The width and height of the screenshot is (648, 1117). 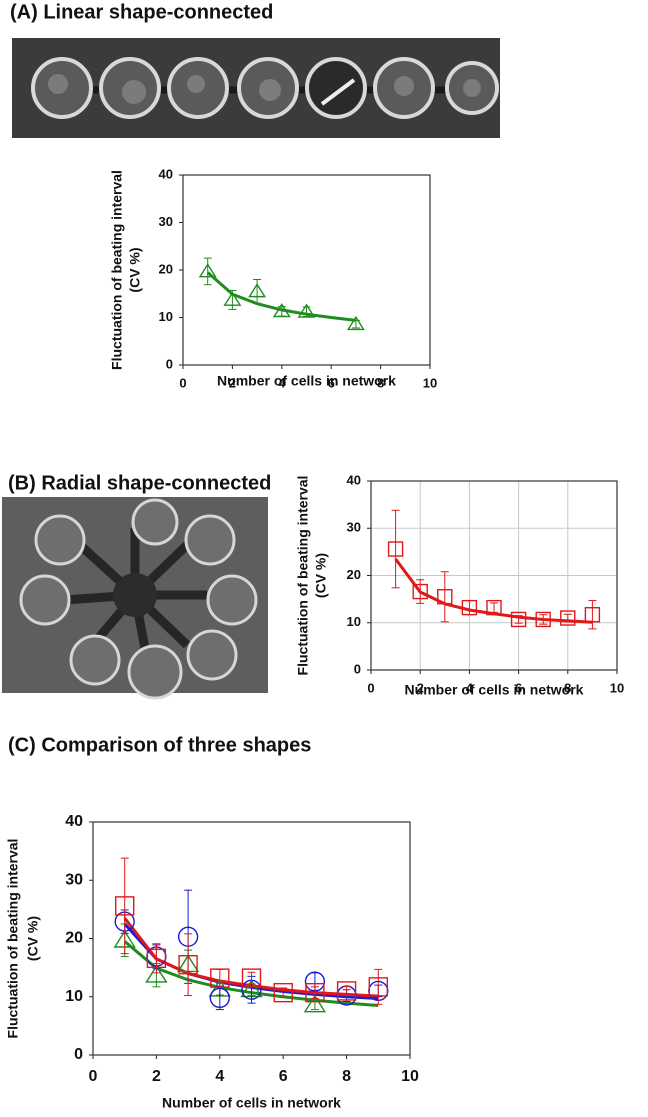 I want to click on fit-line, so click(x=493, y=591).